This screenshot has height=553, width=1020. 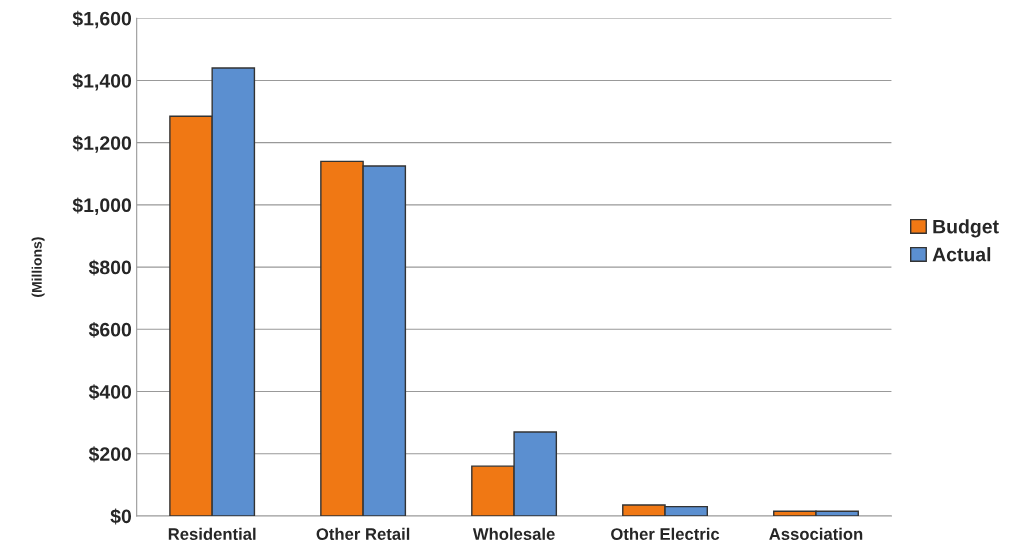 What do you see at coordinates (110, 454) in the screenshot?
I see `y-tick-label: $200` at bounding box center [110, 454].